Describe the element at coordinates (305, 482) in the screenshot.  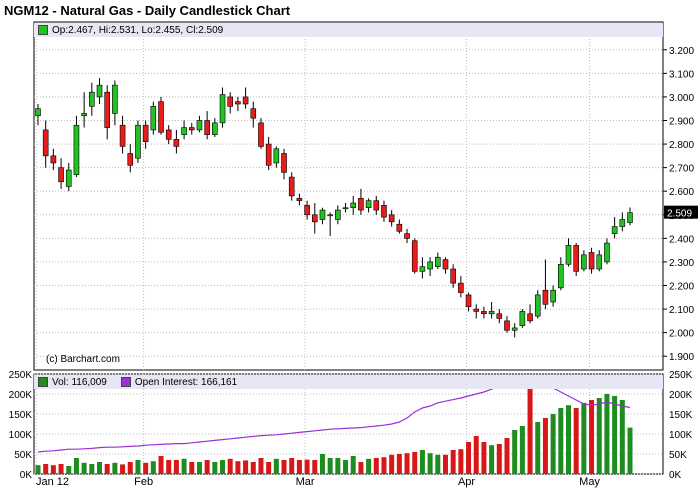
I see `x-tick-label: Mar` at that location.